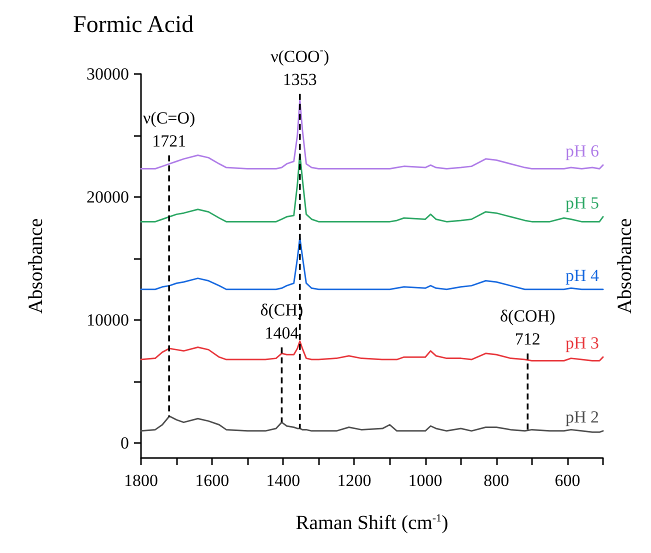  I want to click on series-label: pH 5, so click(582, 202).